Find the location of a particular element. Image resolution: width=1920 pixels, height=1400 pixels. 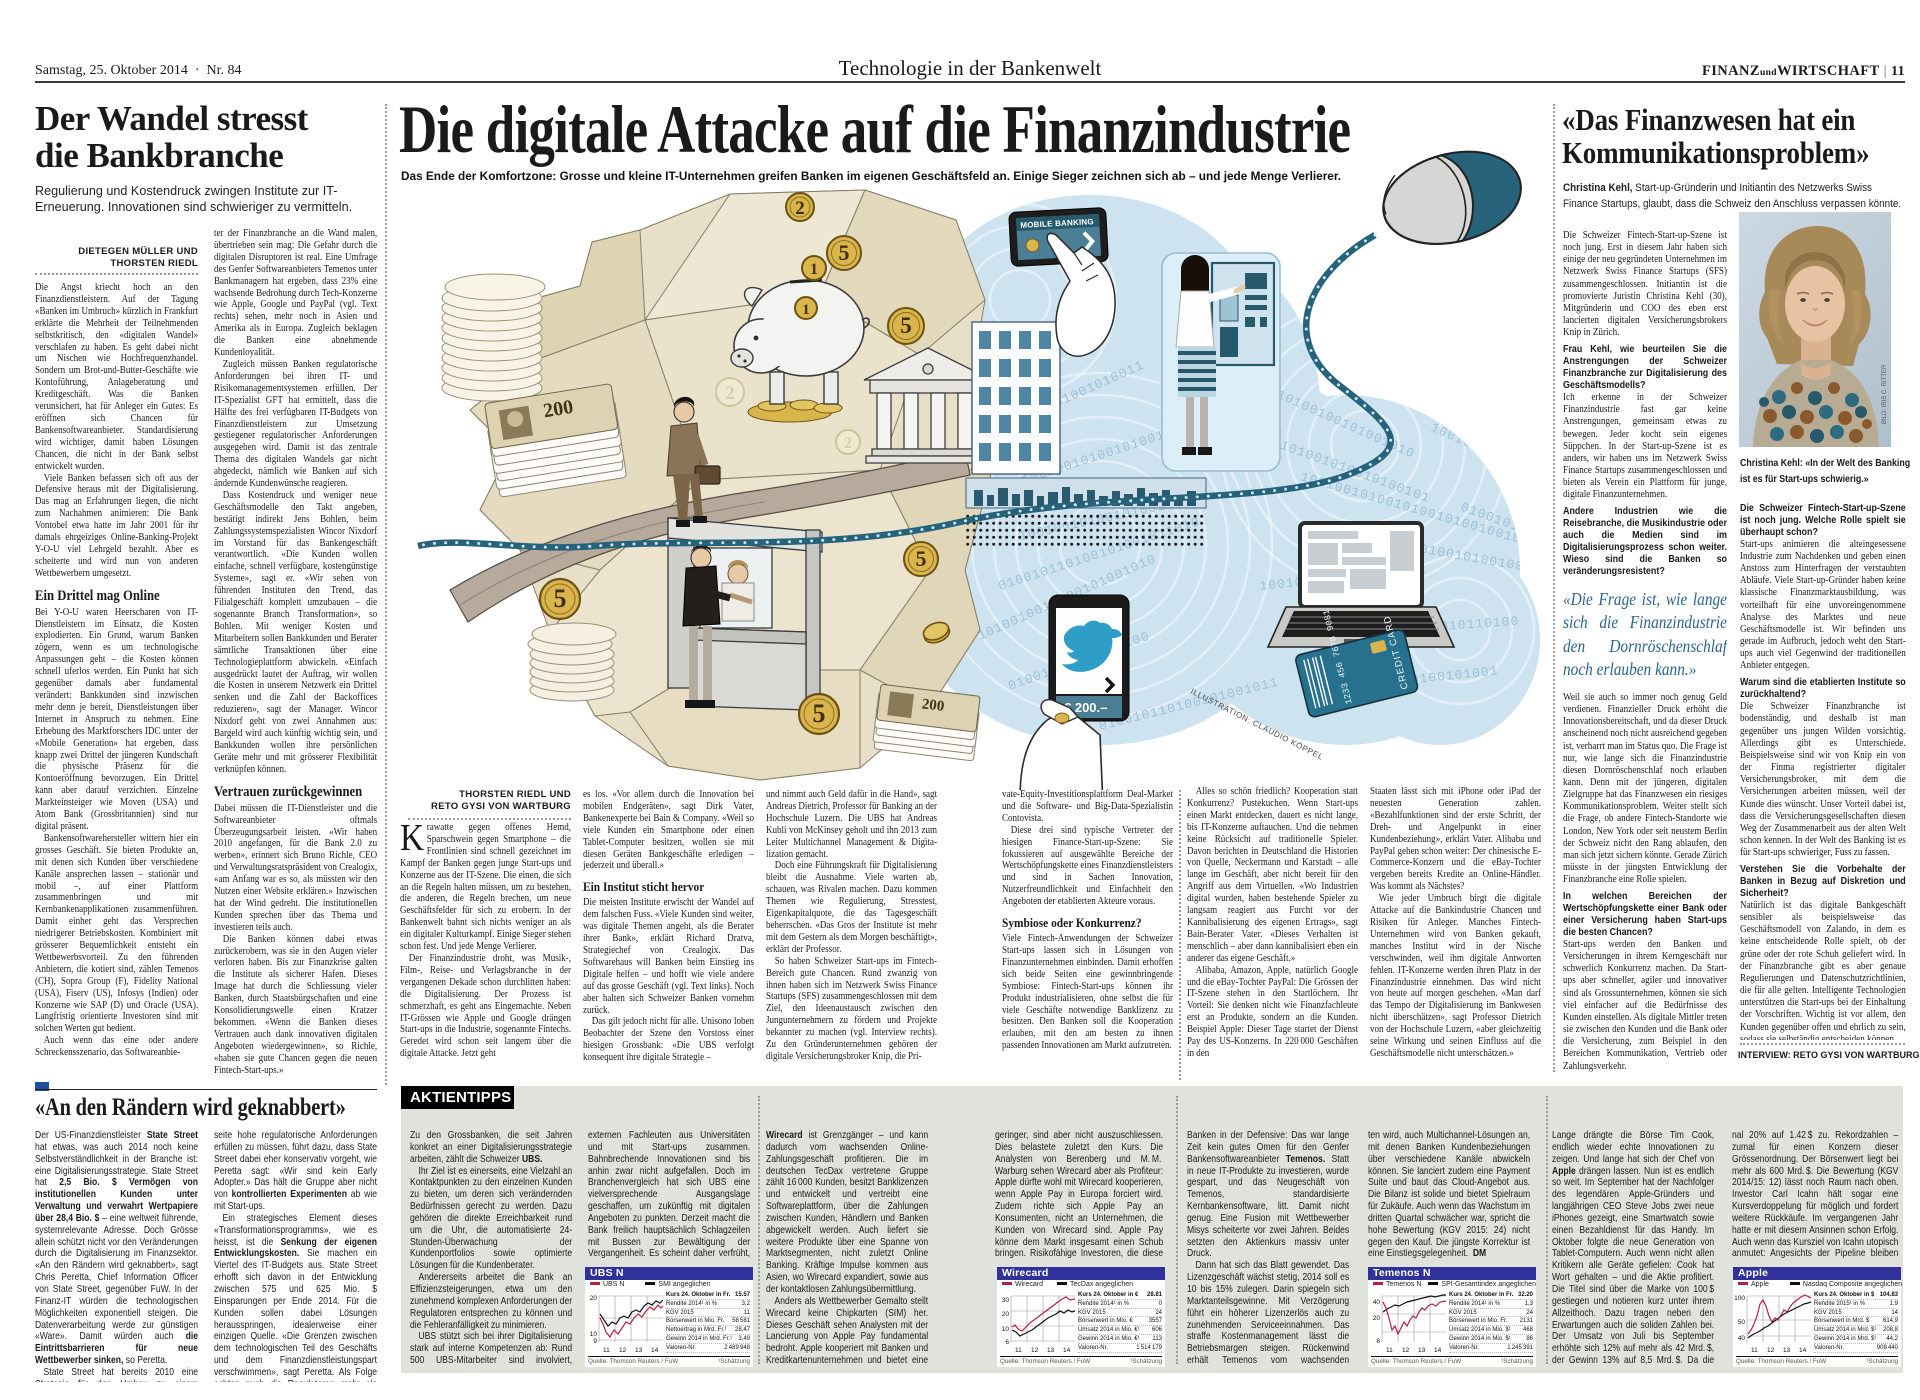

svg-text: 6 is located at coordinates (1007, 1342).